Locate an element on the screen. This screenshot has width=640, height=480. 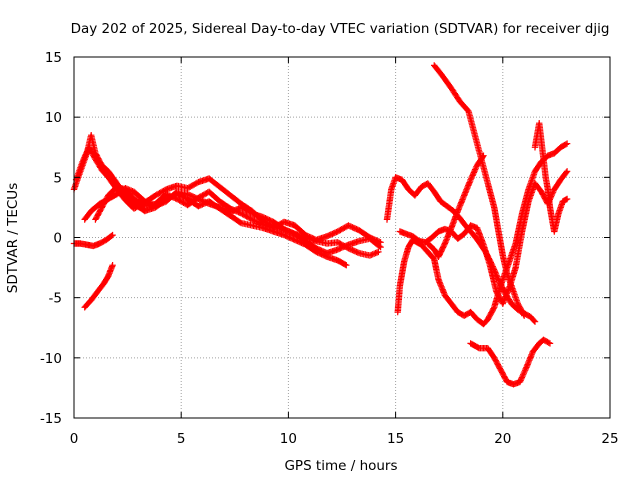
x-tick-label: 25 is located at coordinates (609, 439).